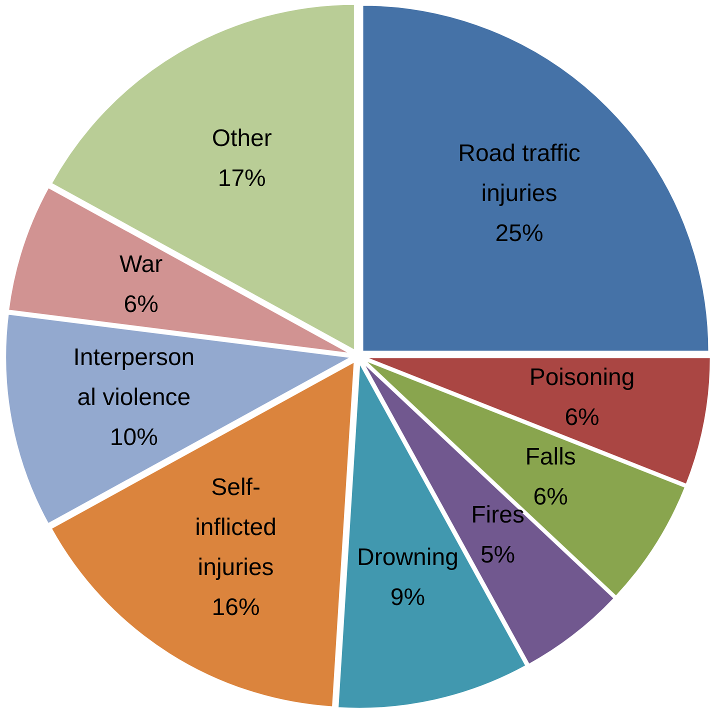  What do you see at coordinates (407, 557) in the screenshot?
I see `slice-label: Drowning` at bounding box center [407, 557].